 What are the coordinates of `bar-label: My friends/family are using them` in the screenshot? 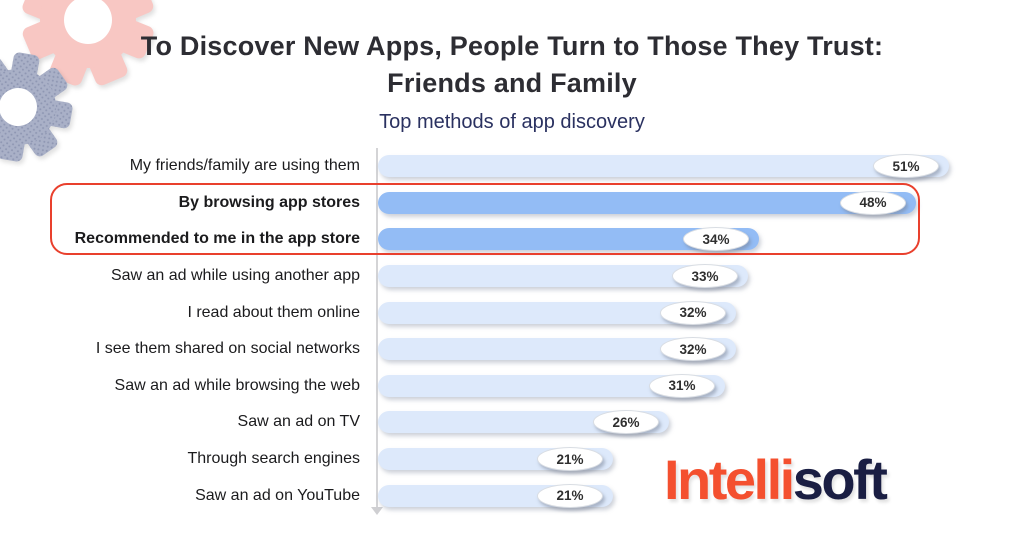 It's located at (244, 166).